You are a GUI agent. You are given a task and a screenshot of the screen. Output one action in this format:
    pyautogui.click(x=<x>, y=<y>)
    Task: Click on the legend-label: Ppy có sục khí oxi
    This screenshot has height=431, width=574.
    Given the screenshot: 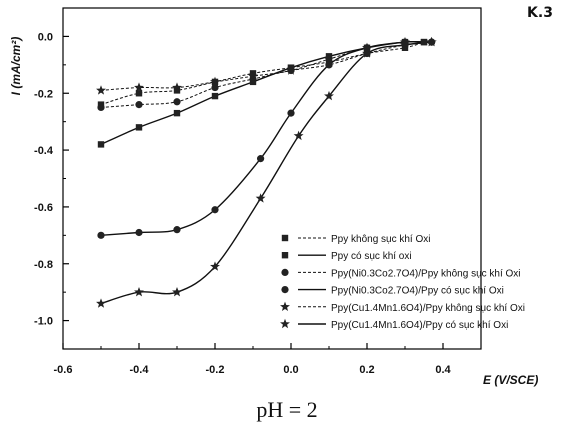 What is the action you would take?
    pyautogui.click(x=371, y=256)
    